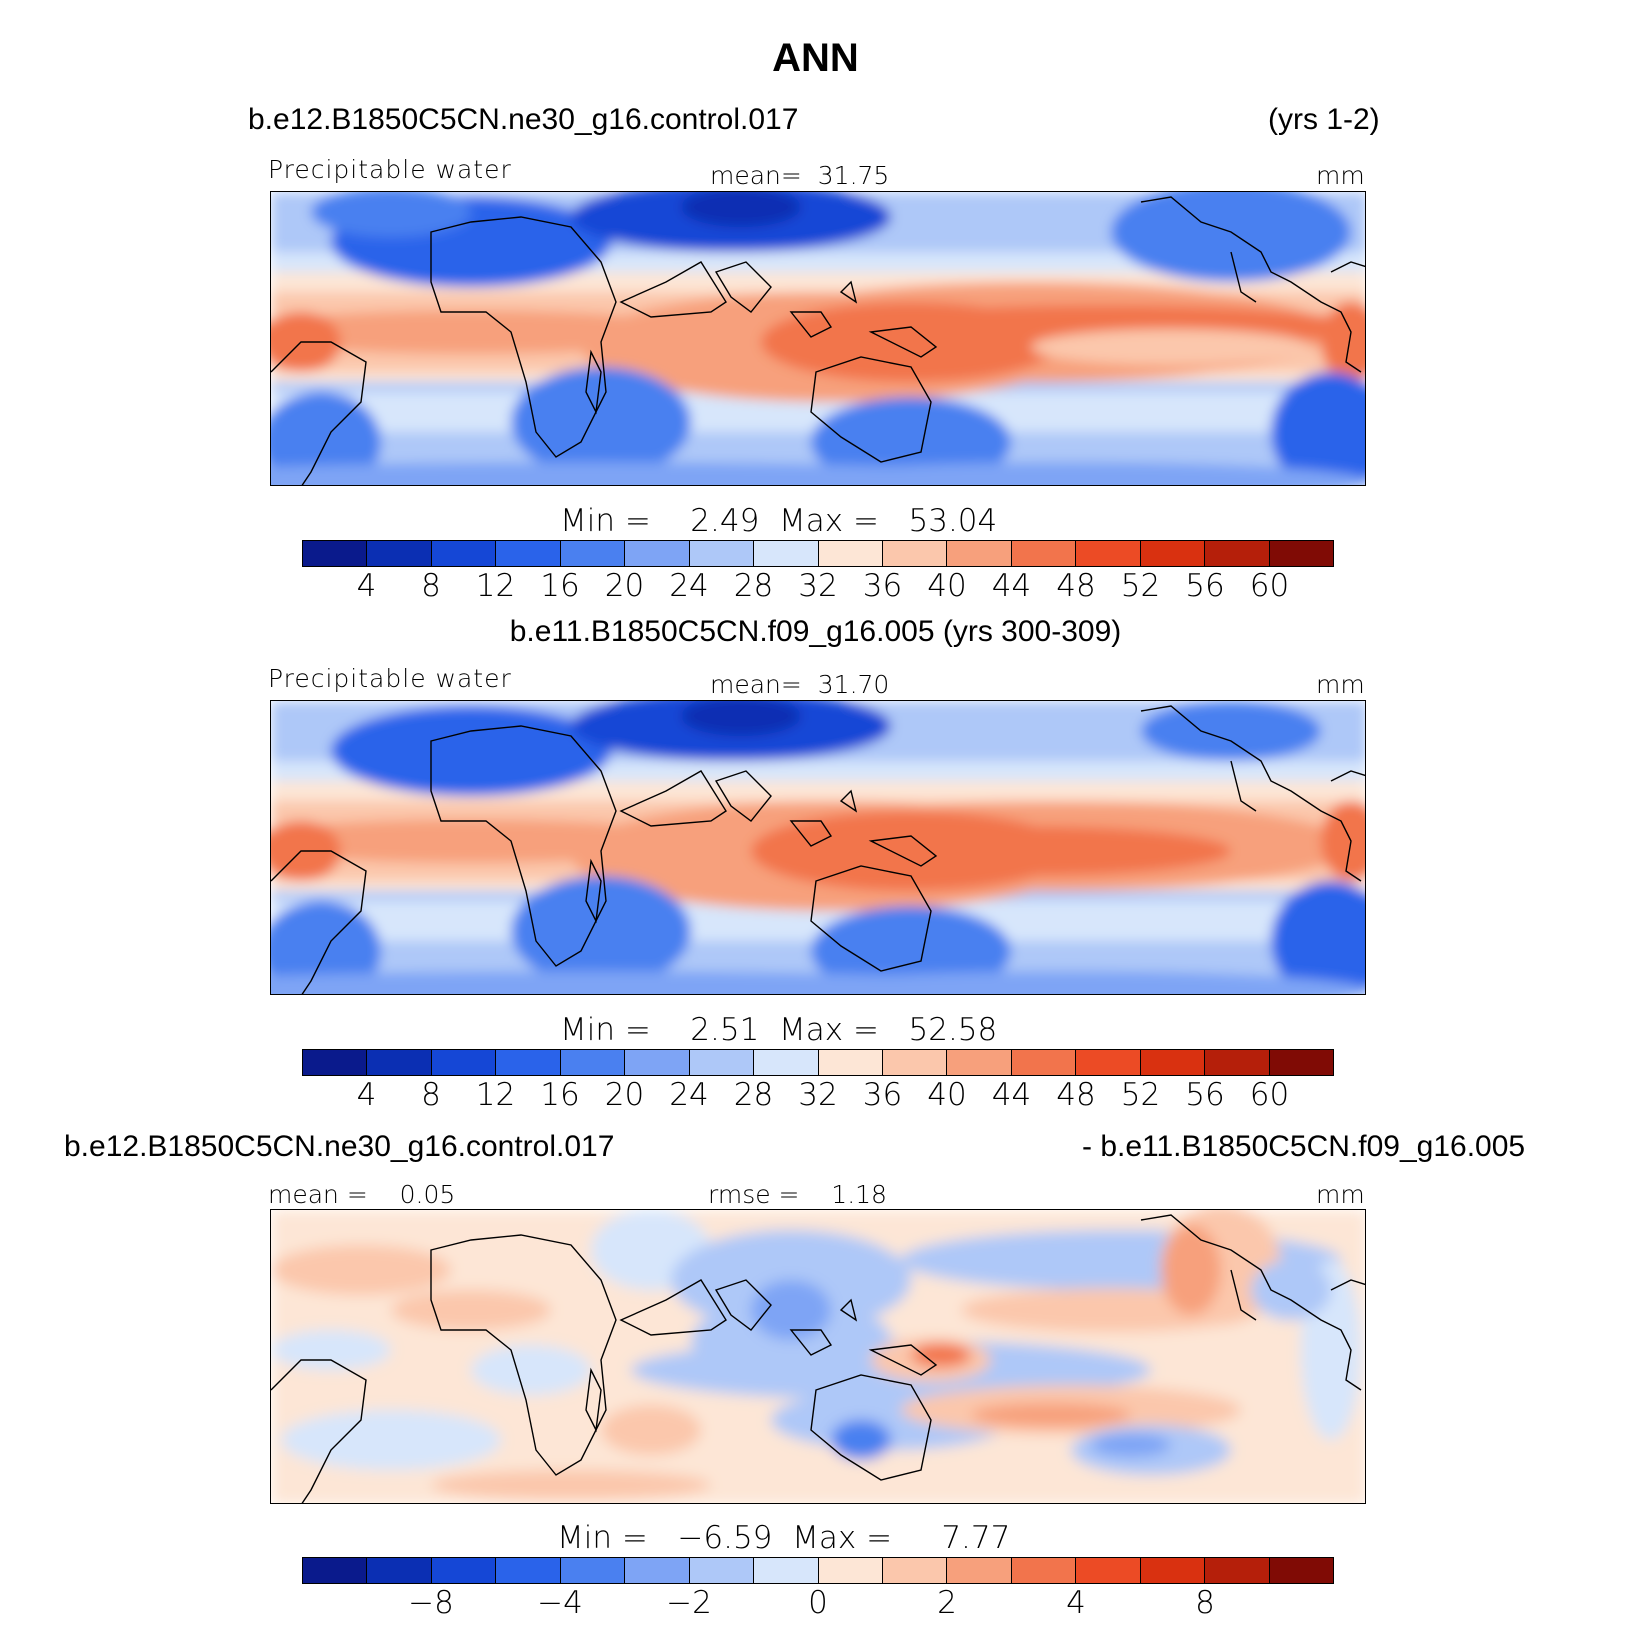 Image resolution: width=1631 pixels, height=1630 pixels. What do you see at coordinates (427, 1194) in the screenshot?
I see `panel3-mean-value: 0.05` at bounding box center [427, 1194].